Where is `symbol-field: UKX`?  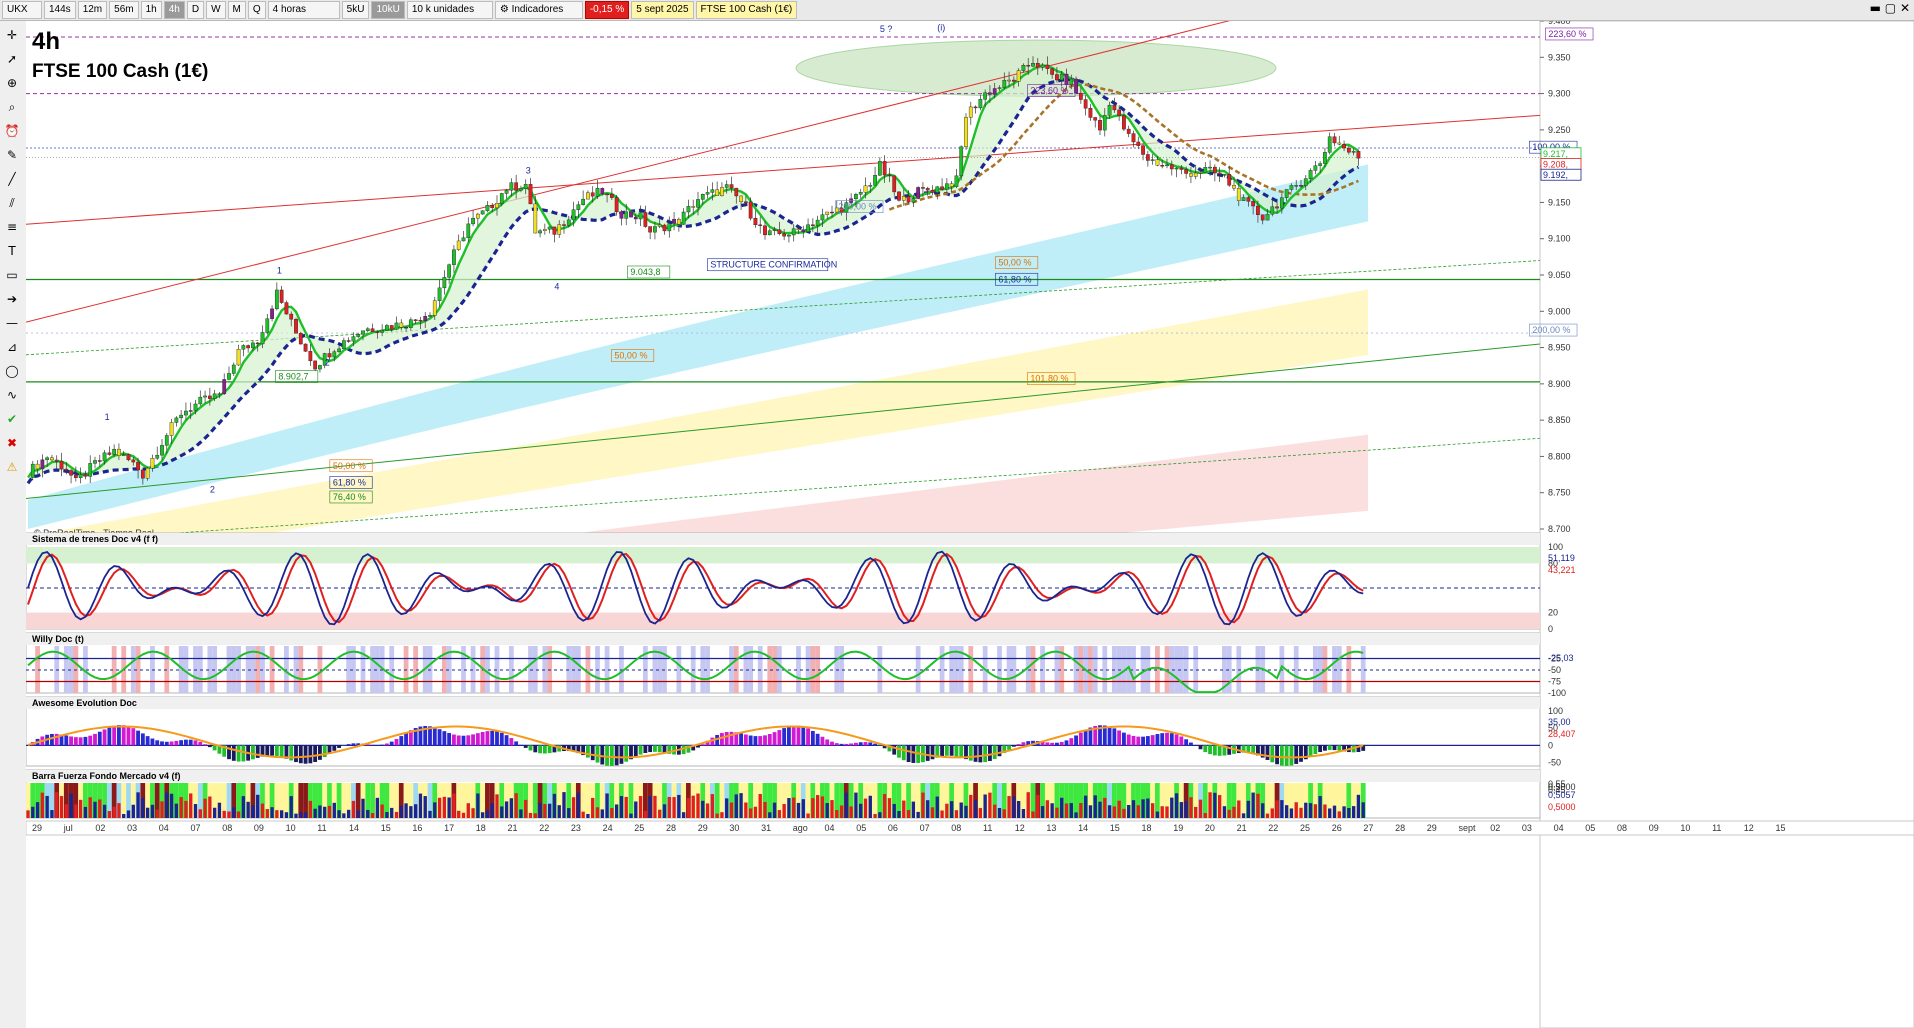 symbol-field: UKX is located at coordinates (22, 10).